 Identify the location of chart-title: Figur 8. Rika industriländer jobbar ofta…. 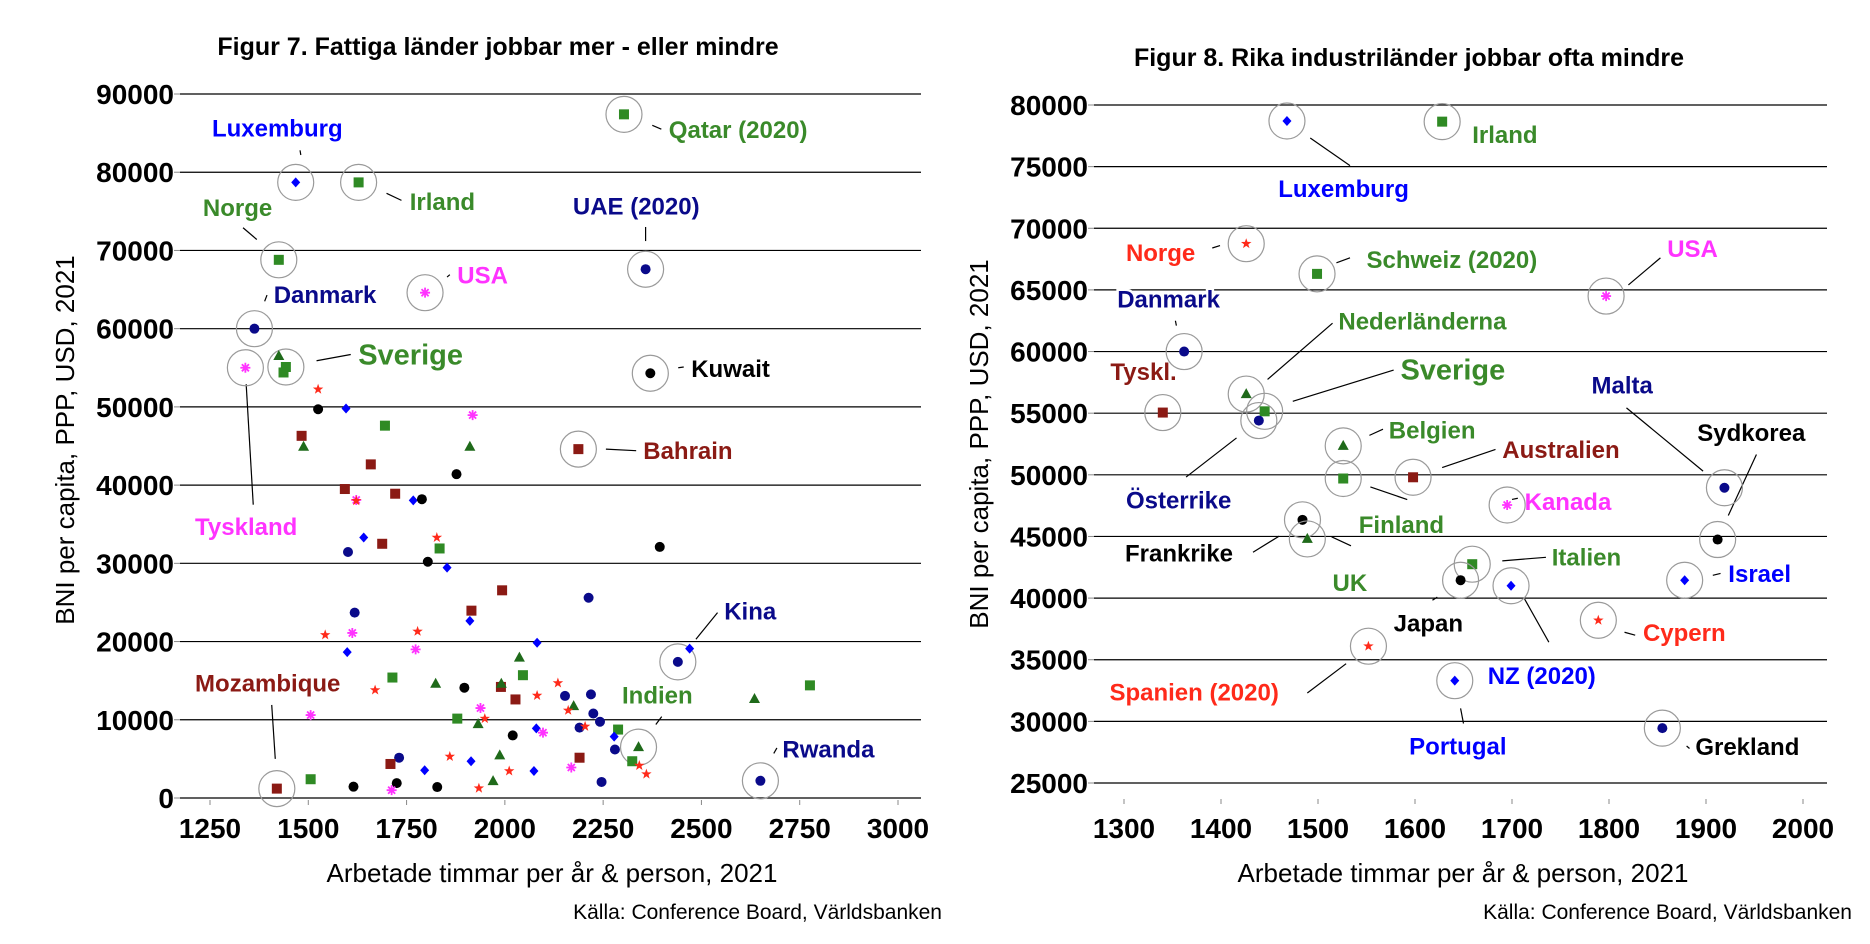
(1409, 58).